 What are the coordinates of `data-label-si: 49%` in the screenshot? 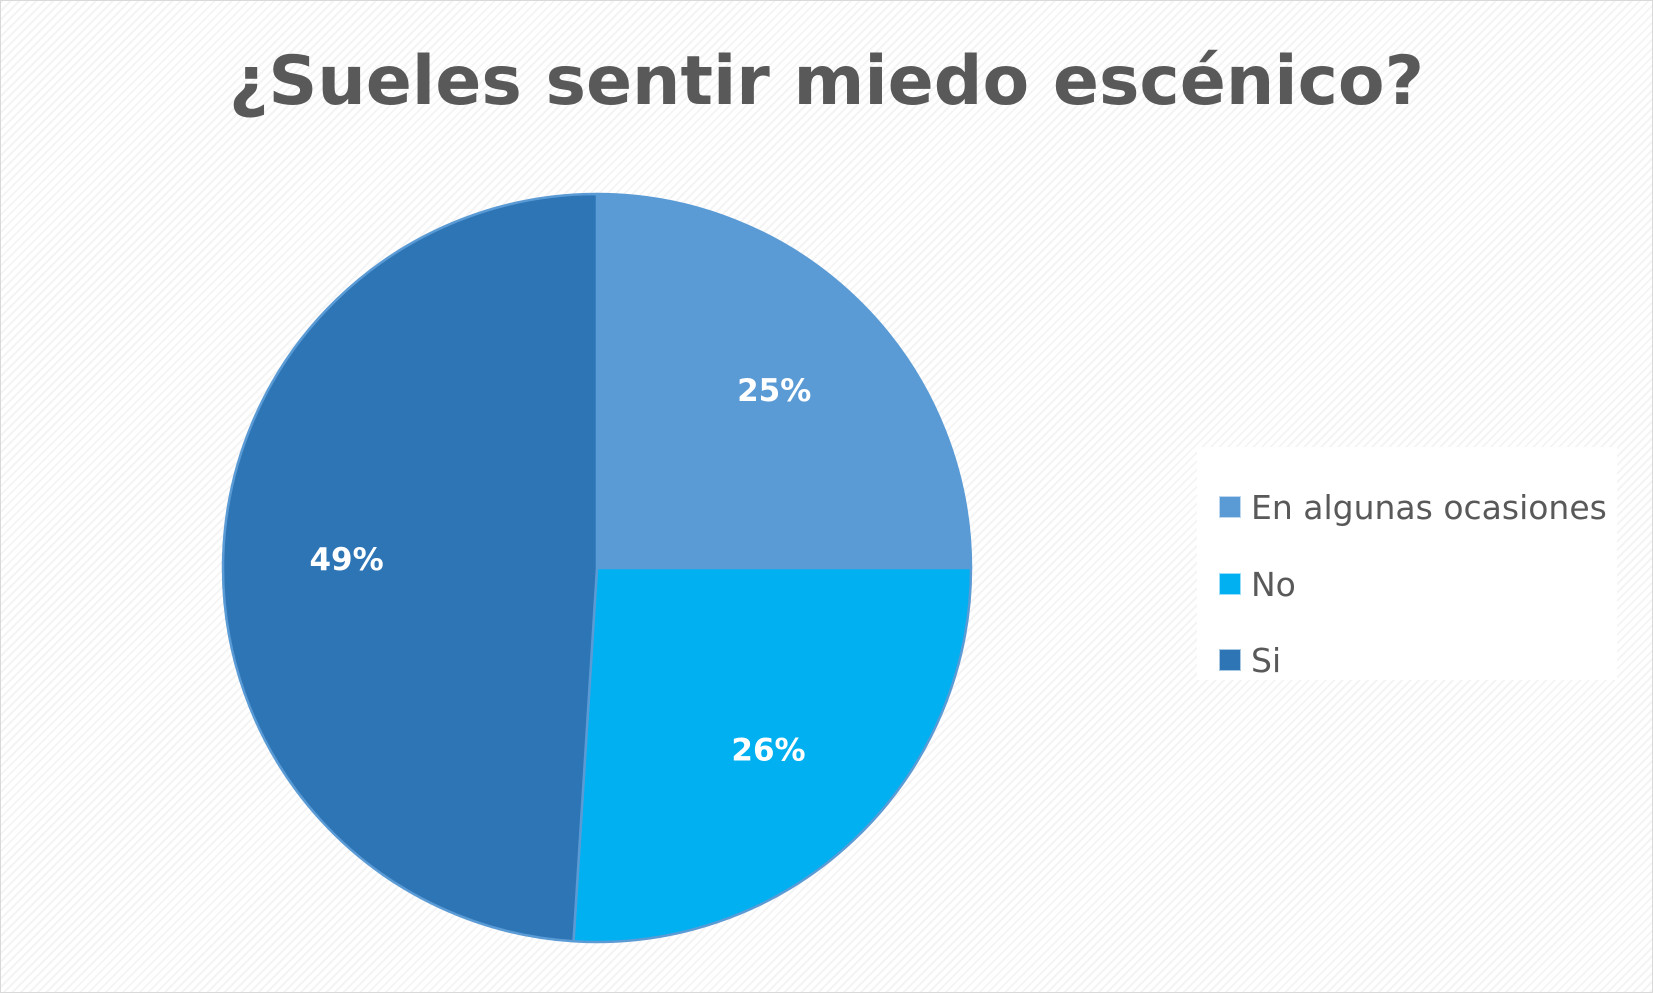 It's located at (346, 560).